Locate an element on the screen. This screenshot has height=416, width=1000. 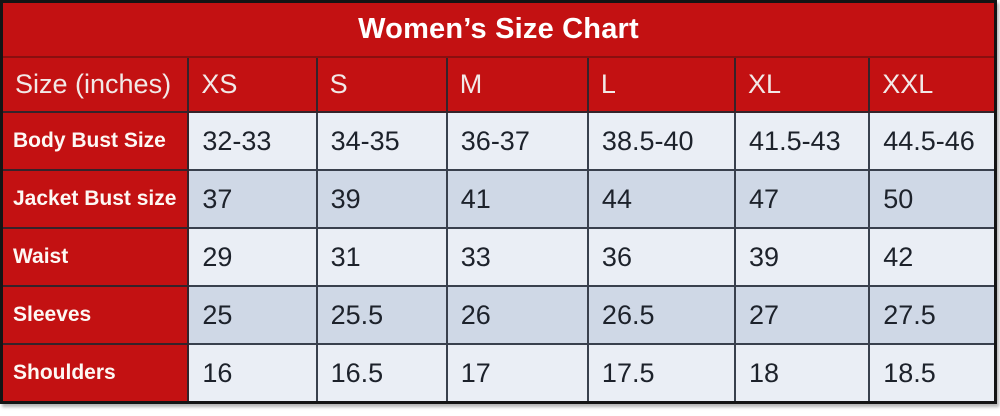
column-header-xxl: XXL is located at coordinates (932, 84).